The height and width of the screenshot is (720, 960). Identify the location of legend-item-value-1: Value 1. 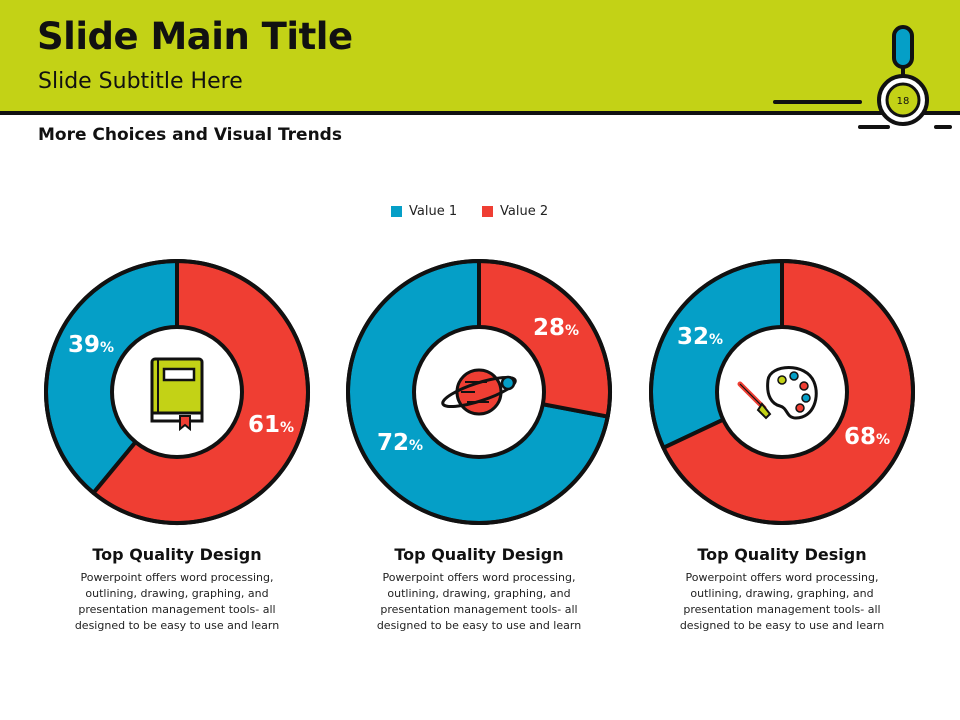
(424, 211).